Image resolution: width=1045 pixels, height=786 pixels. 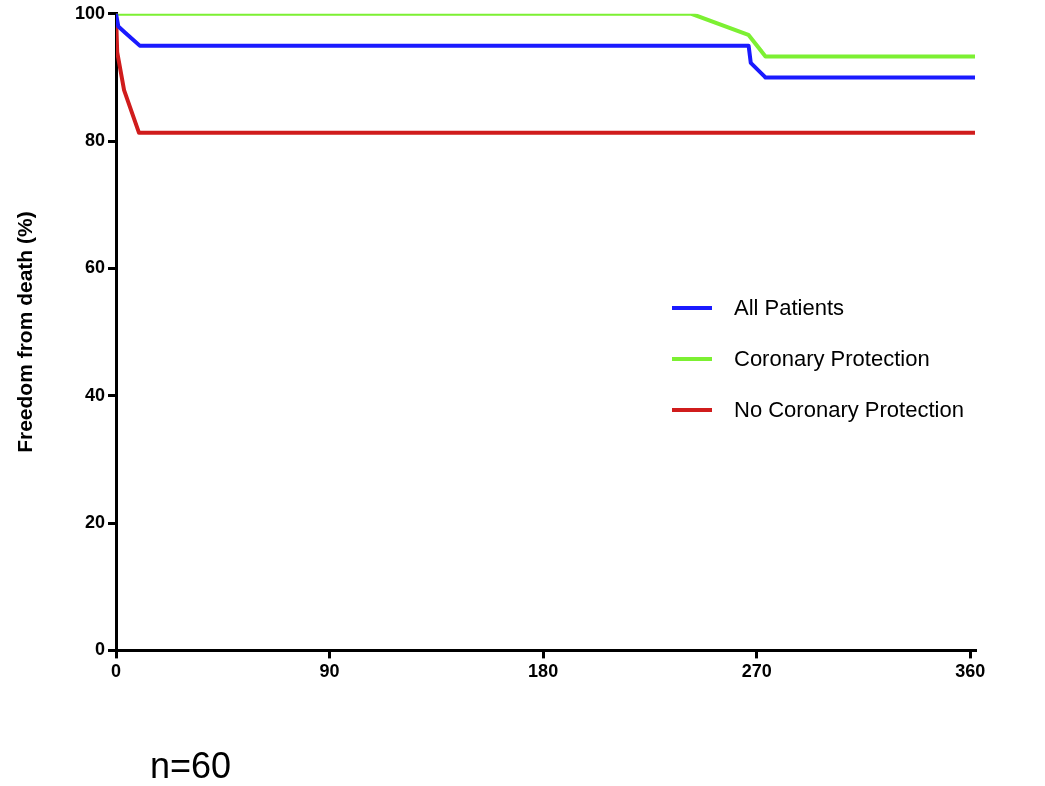 I want to click on y-axis-title: Freedom from death (%), so click(x=25, y=332).